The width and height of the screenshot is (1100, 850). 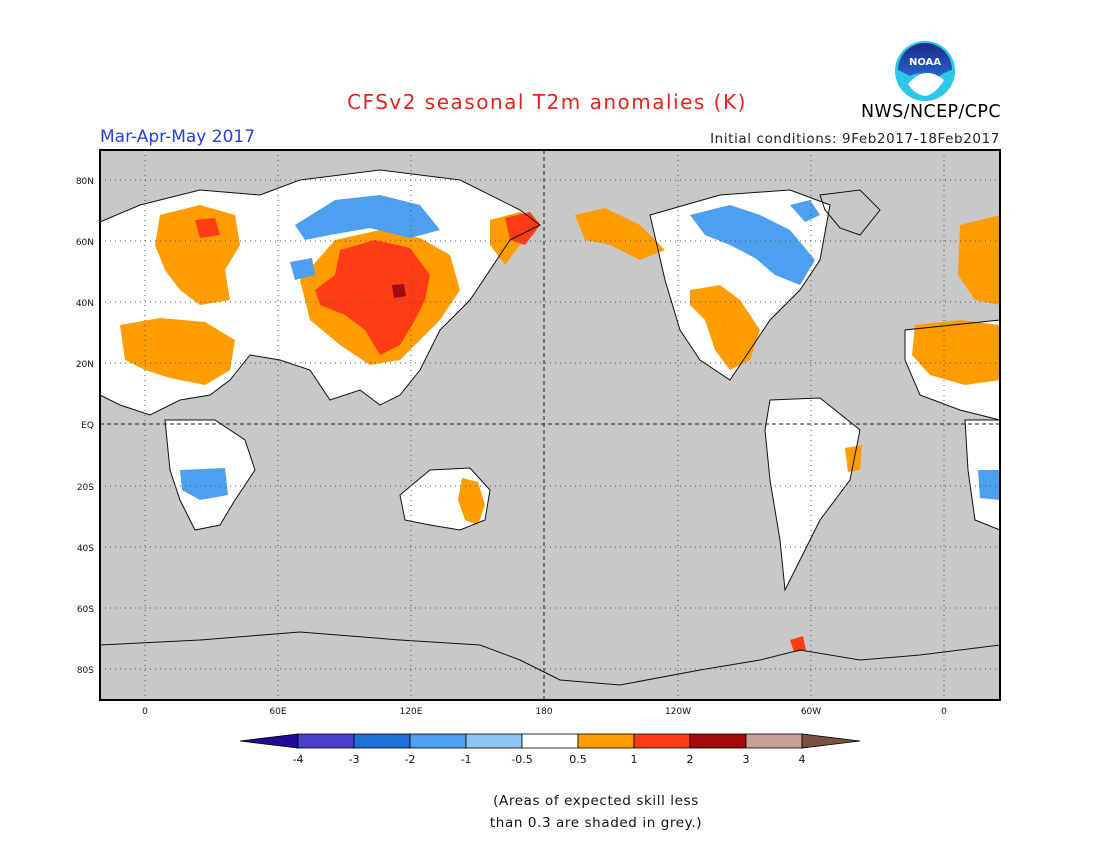 I want to click on skill-note-line2: than 0.3 are shaded in grey.), so click(x=596, y=823).